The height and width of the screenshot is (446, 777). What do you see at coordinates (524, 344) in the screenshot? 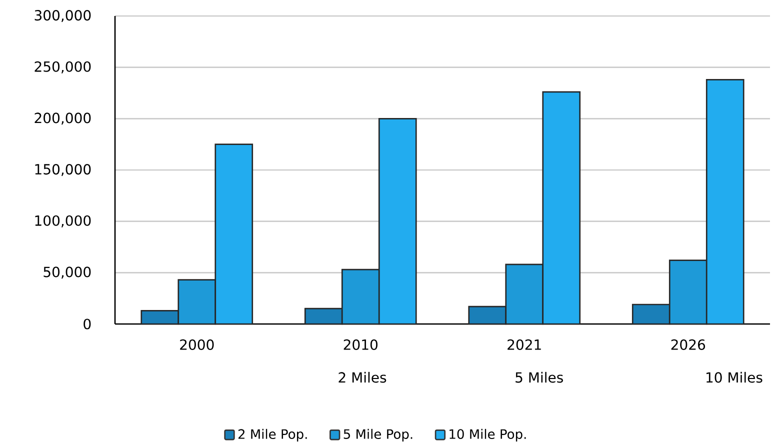
I see `x-tick-label: 2021` at bounding box center [524, 344].